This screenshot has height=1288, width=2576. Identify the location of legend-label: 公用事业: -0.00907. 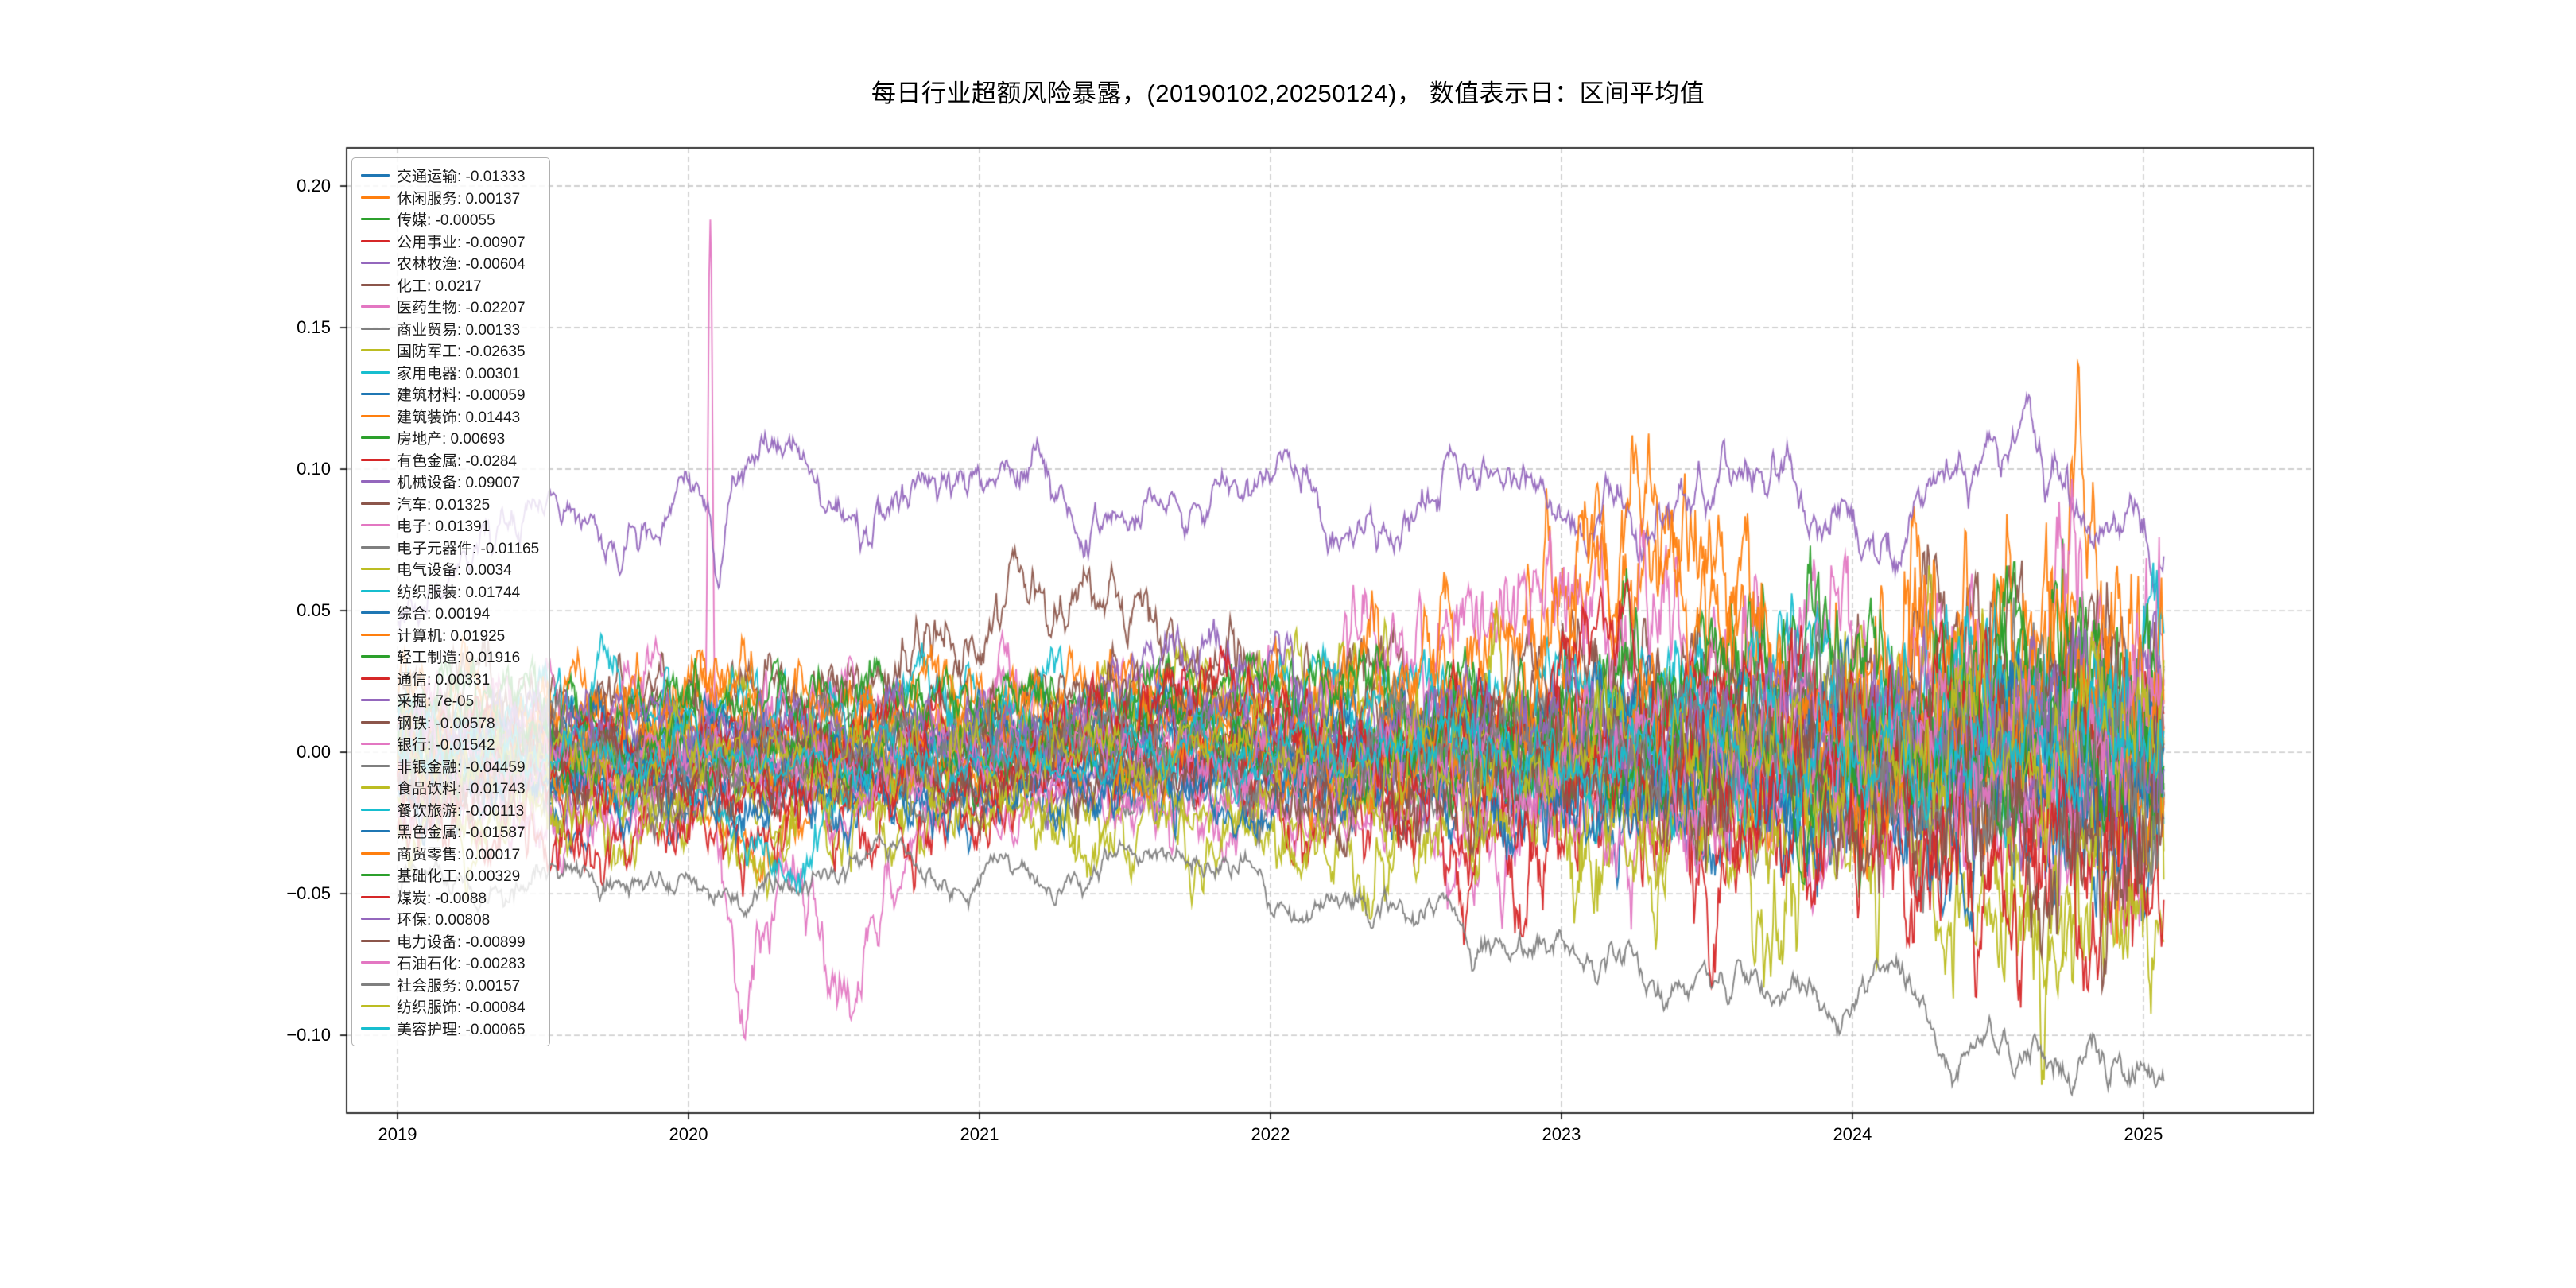
(461, 242).